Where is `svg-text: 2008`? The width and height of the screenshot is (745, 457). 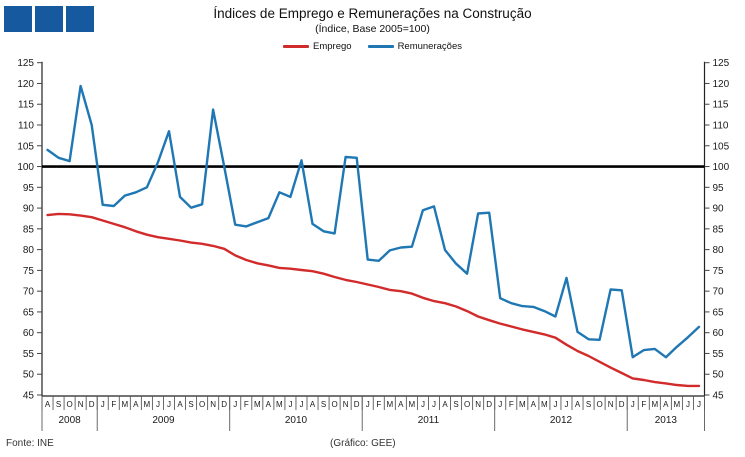
svg-text: 2008 is located at coordinates (69, 420).